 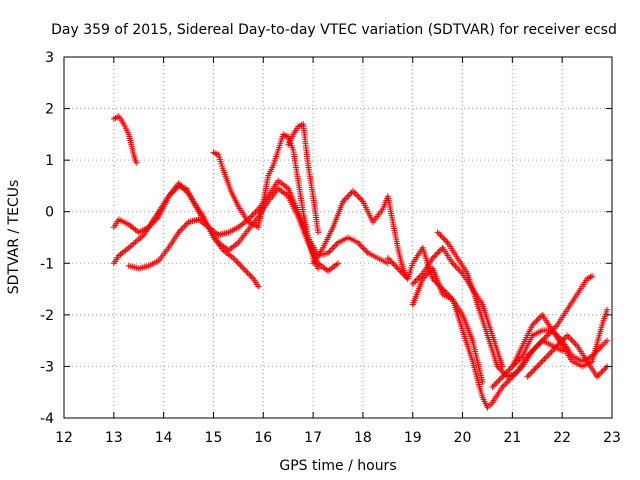 What do you see at coordinates (47, 316) in the screenshot?
I see `y-tick-label: -2` at bounding box center [47, 316].